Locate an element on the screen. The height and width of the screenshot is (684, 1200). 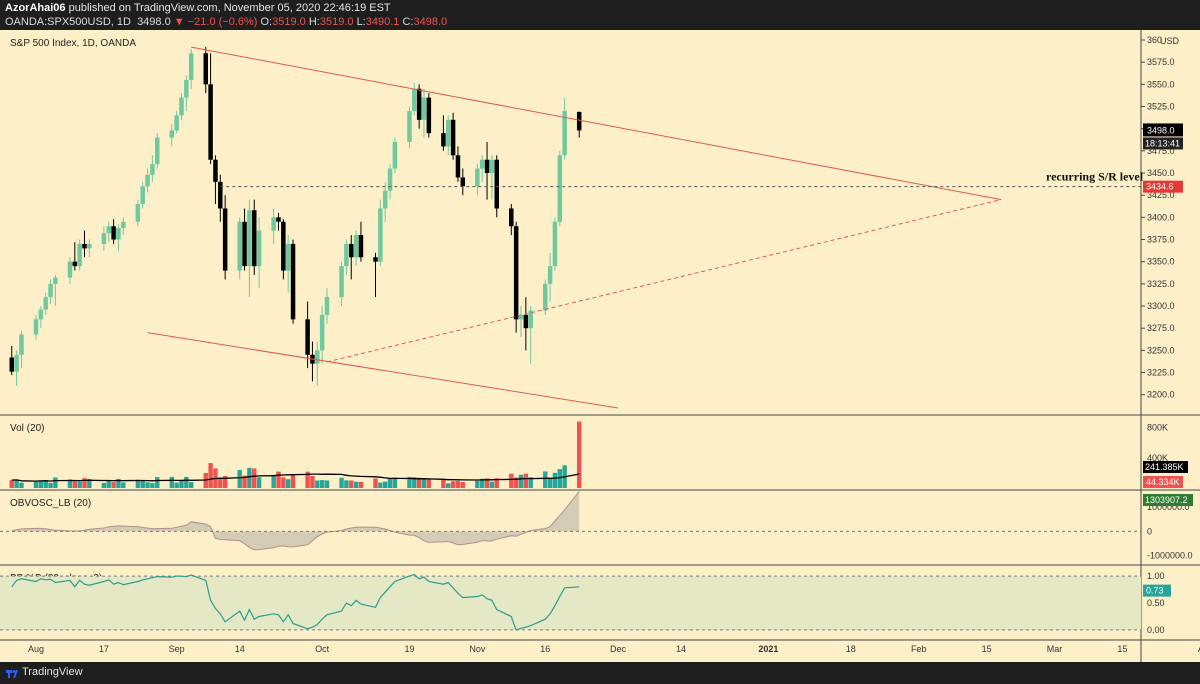
price-tick-label: 360 is located at coordinates (1154, 40).